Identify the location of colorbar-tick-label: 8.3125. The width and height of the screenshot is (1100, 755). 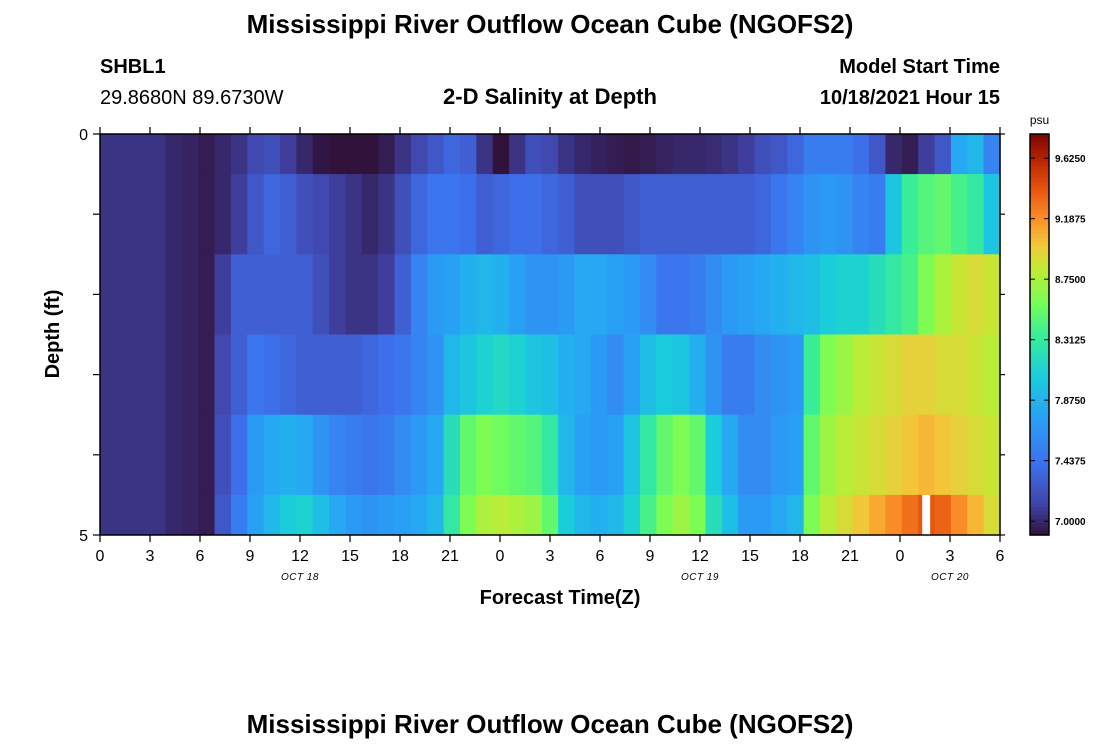
(1070, 341).